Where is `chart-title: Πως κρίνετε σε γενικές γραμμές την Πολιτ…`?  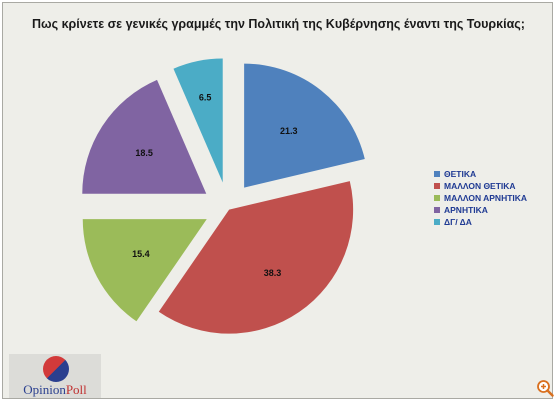 chart-title: Πως κρίνετε σε γενικές γραμμές την Πολιτ… is located at coordinates (278, 24).